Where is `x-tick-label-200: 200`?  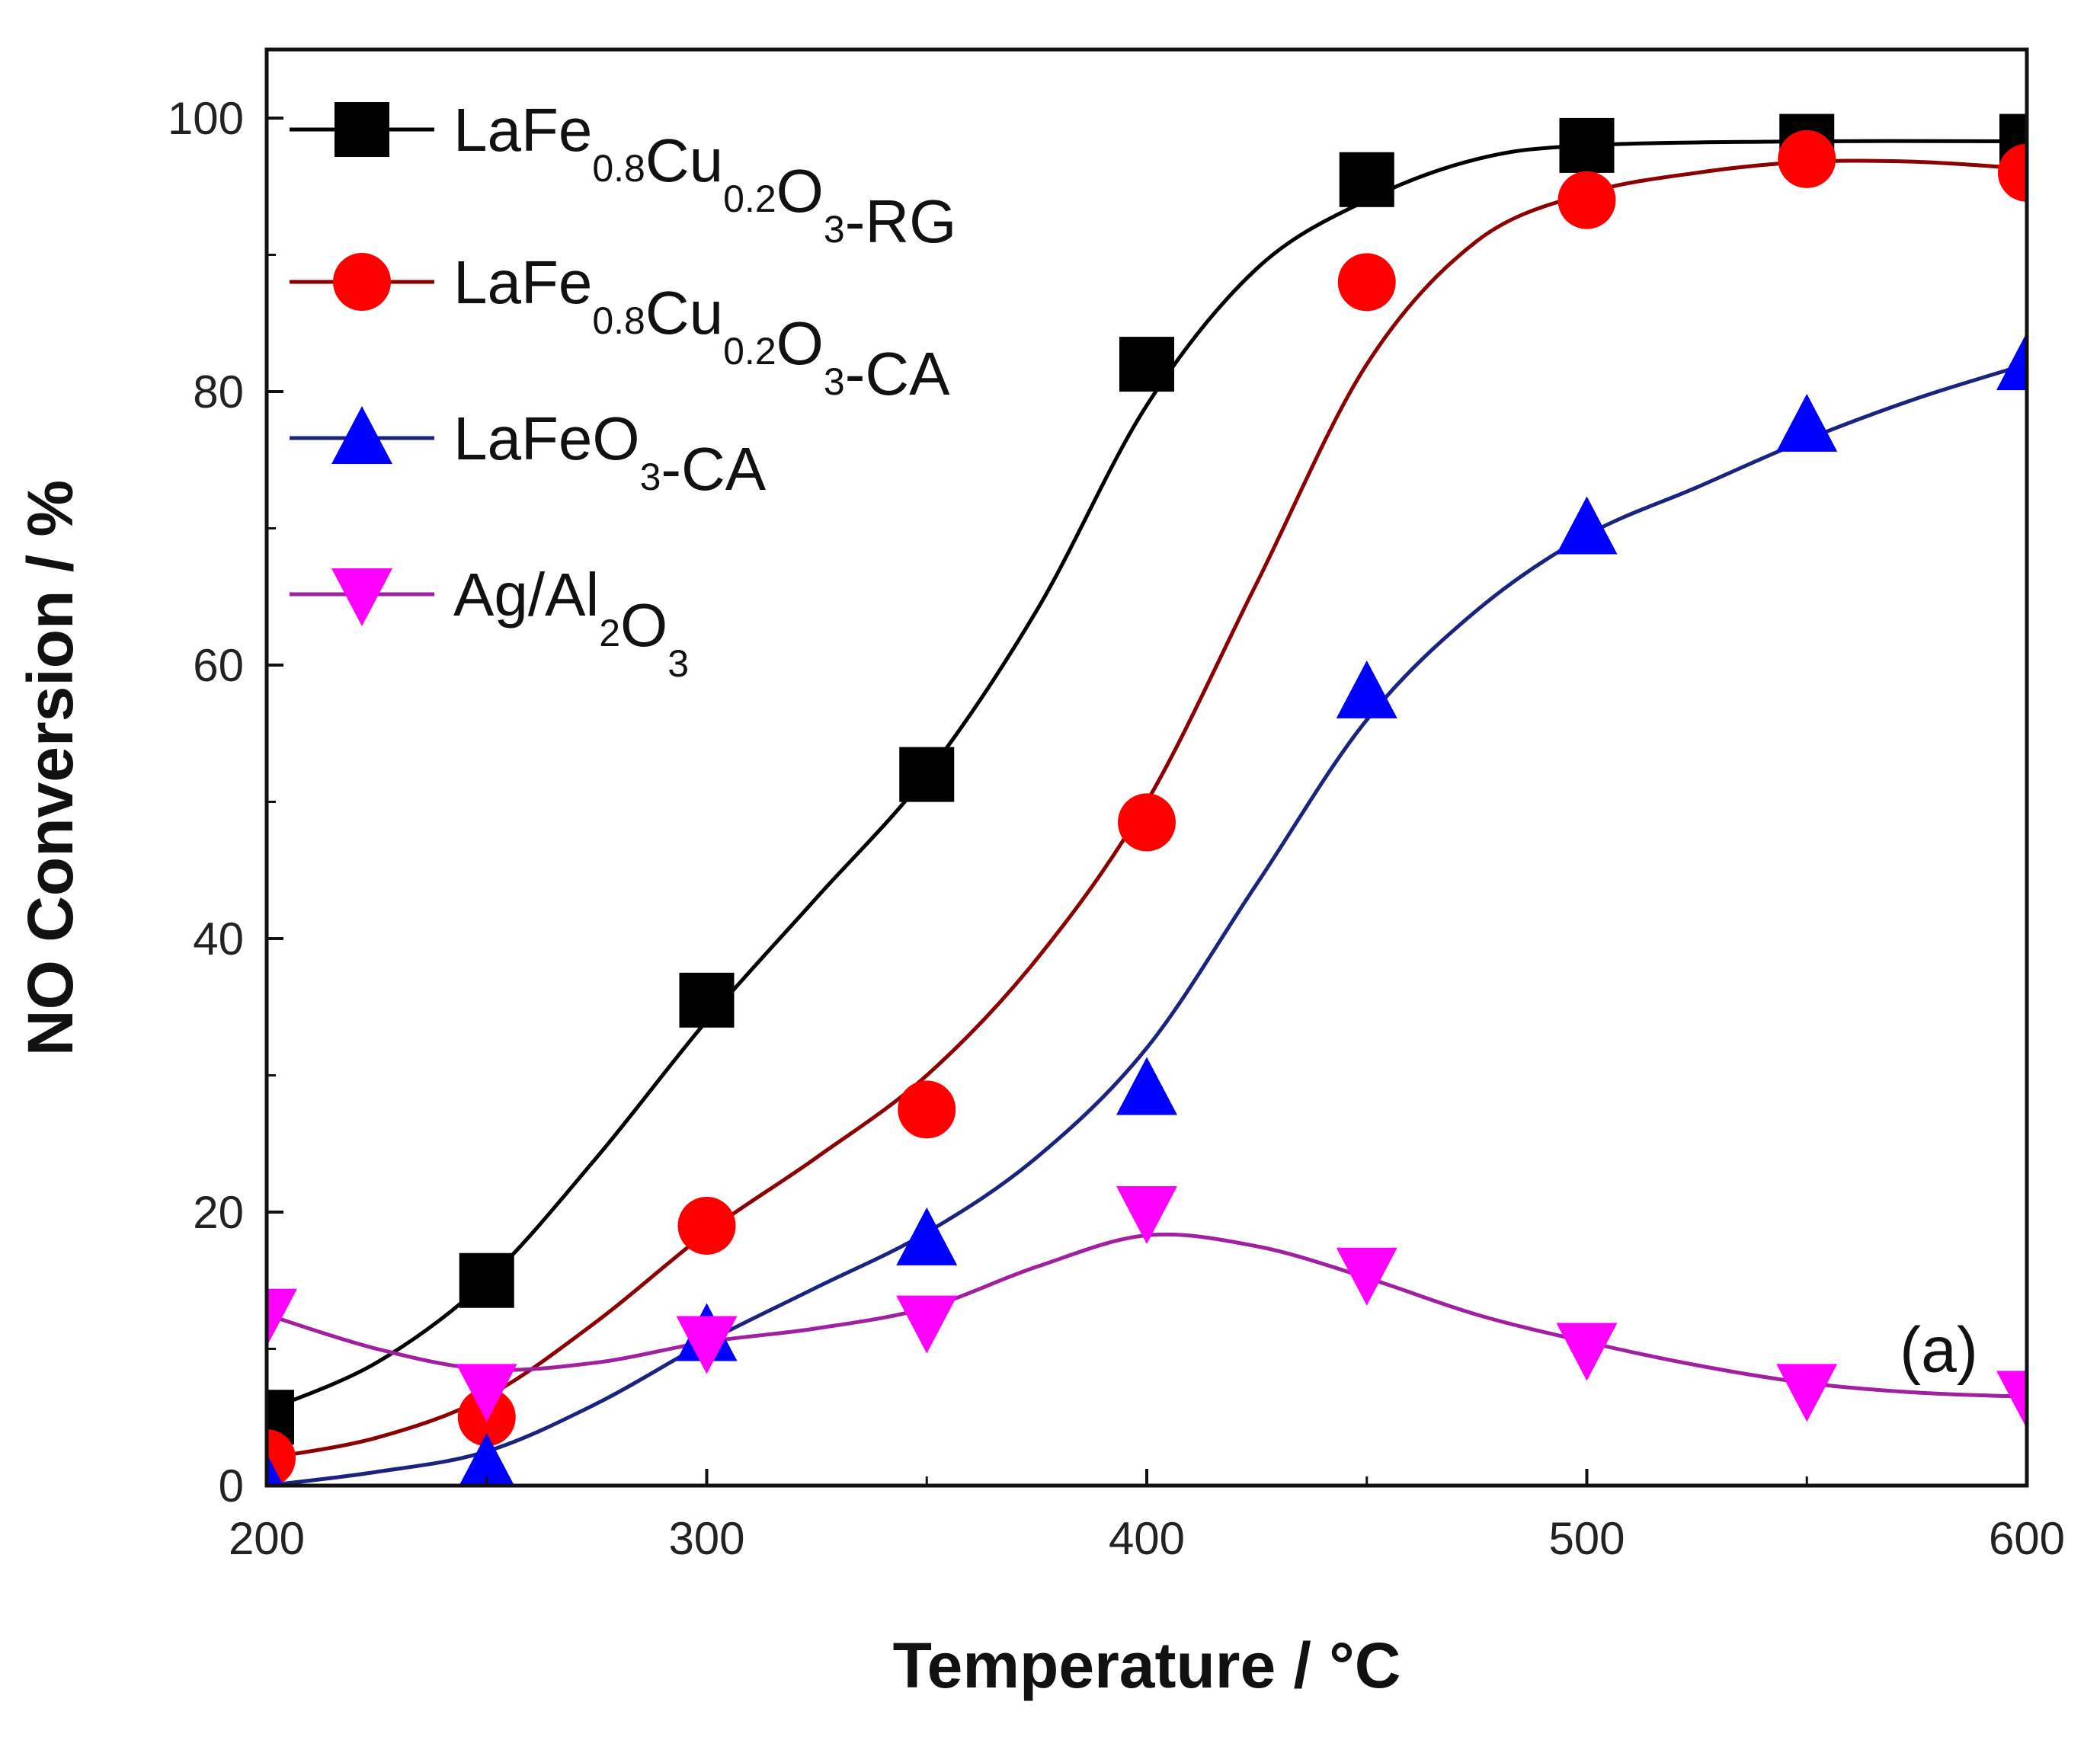 x-tick-label-200: 200 is located at coordinates (267, 1538).